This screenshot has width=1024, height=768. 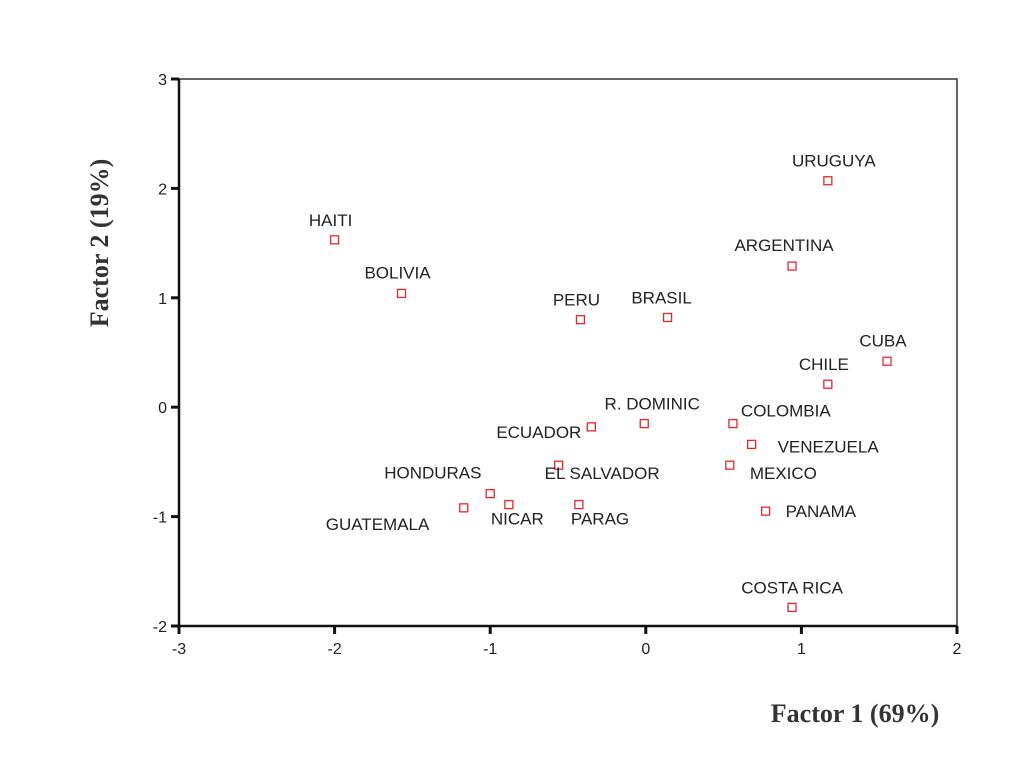 What do you see at coordinates (792, 587) in the screenshot?
I see `point-label: COSTA RICA` at bounding box center [792, 587].